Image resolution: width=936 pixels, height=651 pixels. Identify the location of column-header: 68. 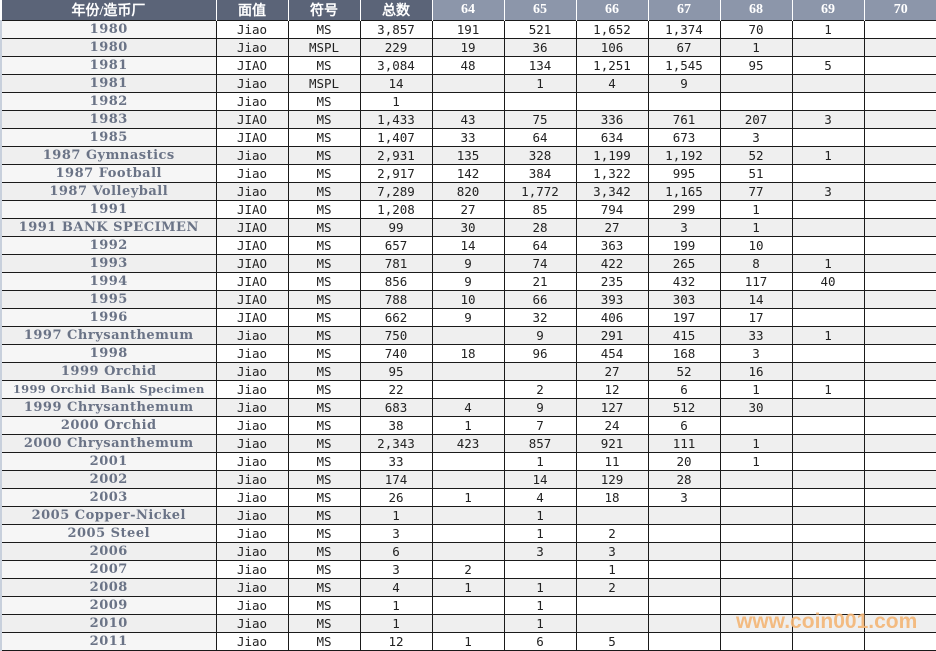
(755, 10).